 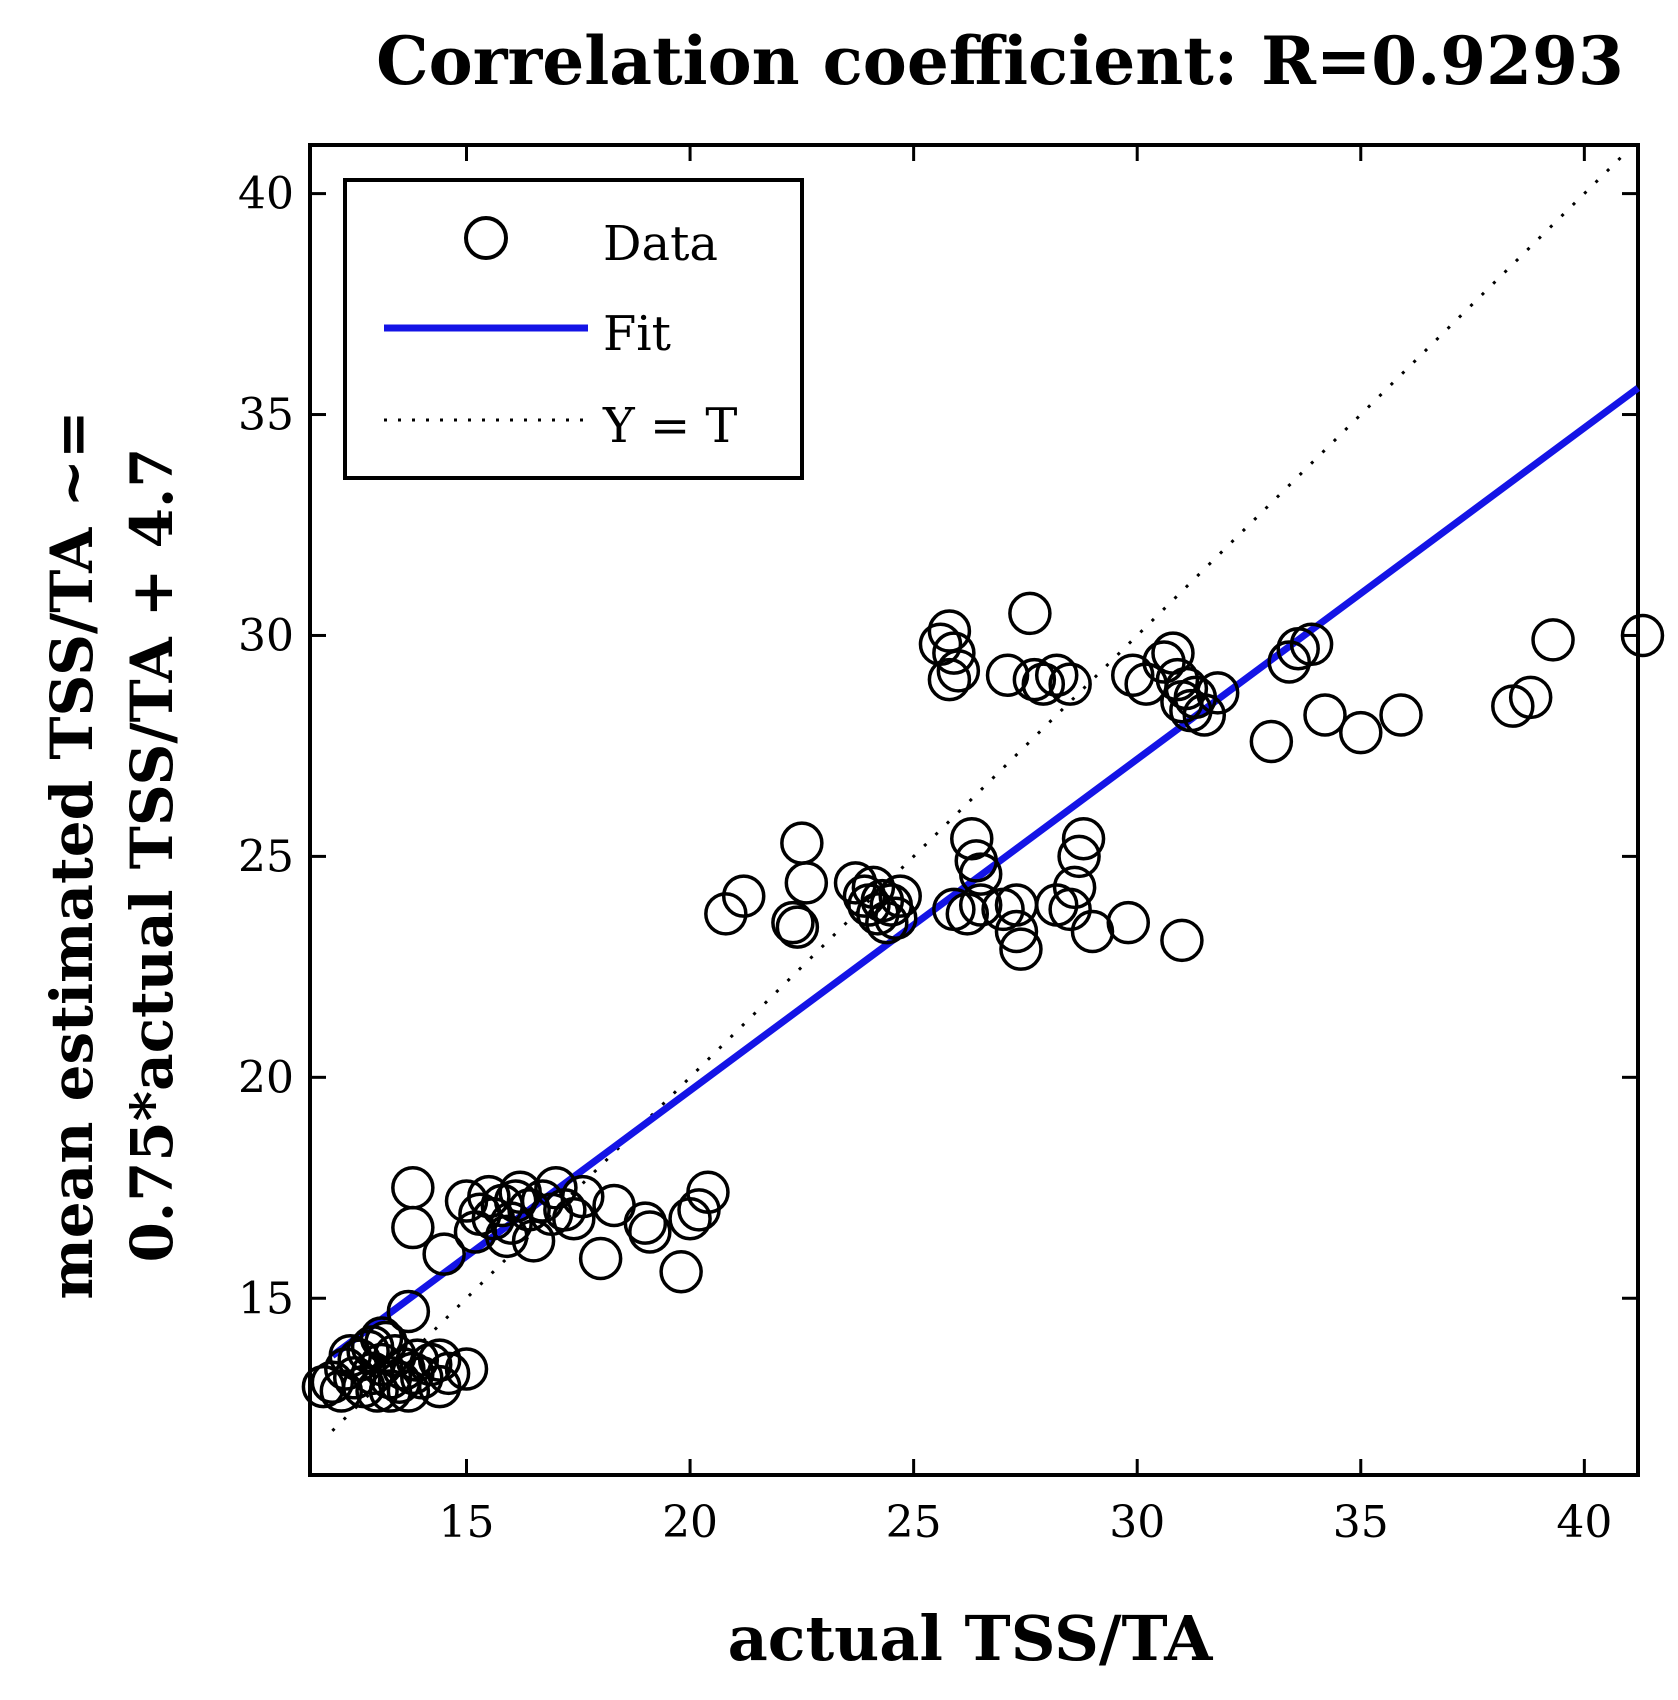 I want to click on x-tick-label: 20, so click(x=690, y=1522).